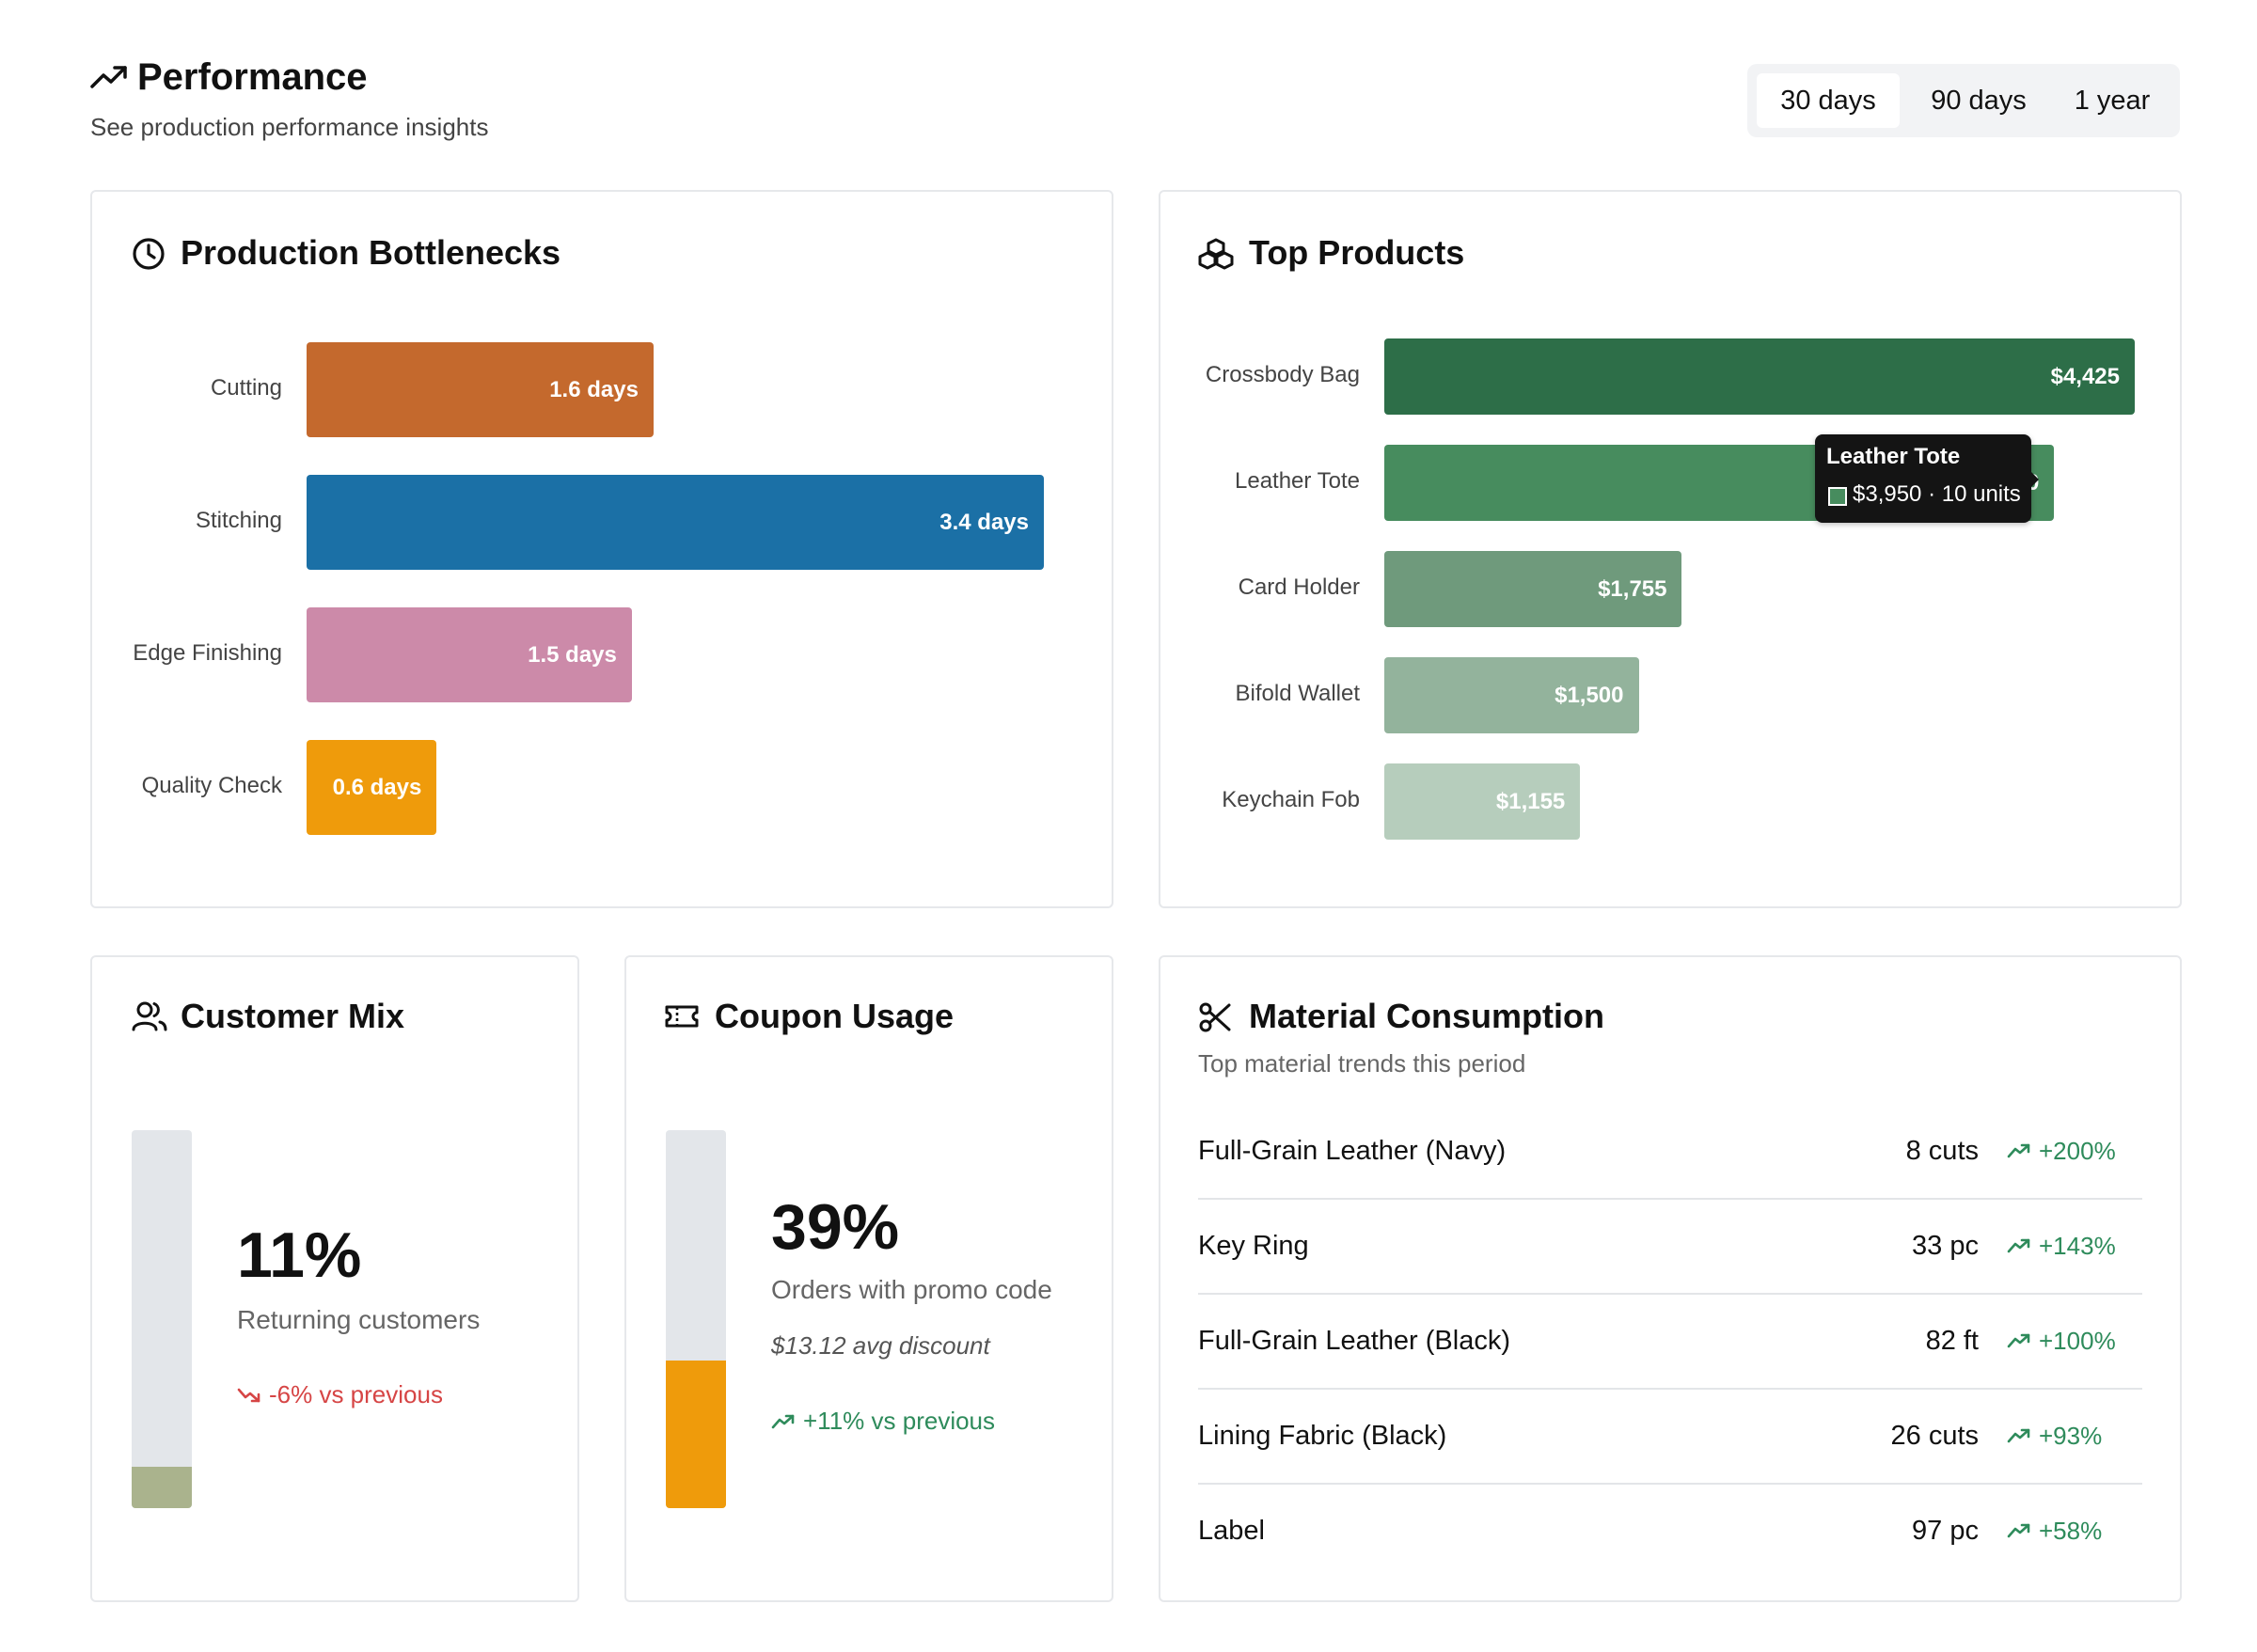 Image resolution: width=2257 pixels, height=1652 pixels. I want to click on material-trend: +143%, so click(2061, 1246).